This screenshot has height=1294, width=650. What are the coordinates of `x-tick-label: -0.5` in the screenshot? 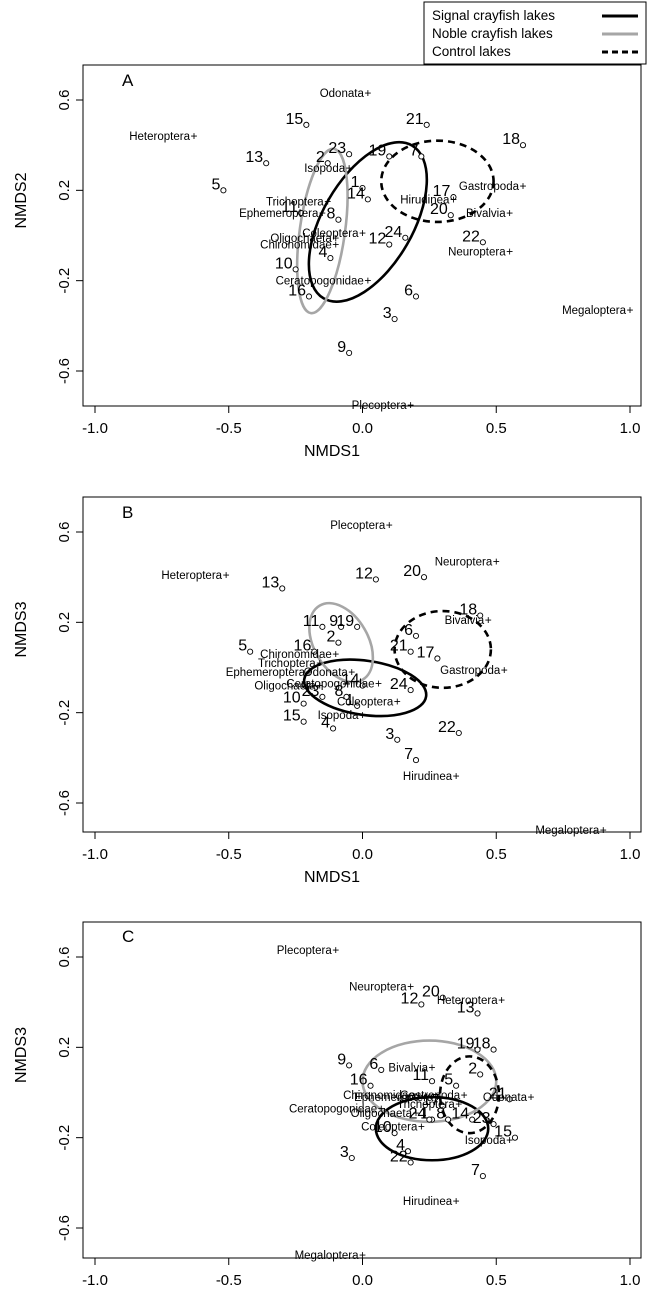 It's located at (229, 1280).